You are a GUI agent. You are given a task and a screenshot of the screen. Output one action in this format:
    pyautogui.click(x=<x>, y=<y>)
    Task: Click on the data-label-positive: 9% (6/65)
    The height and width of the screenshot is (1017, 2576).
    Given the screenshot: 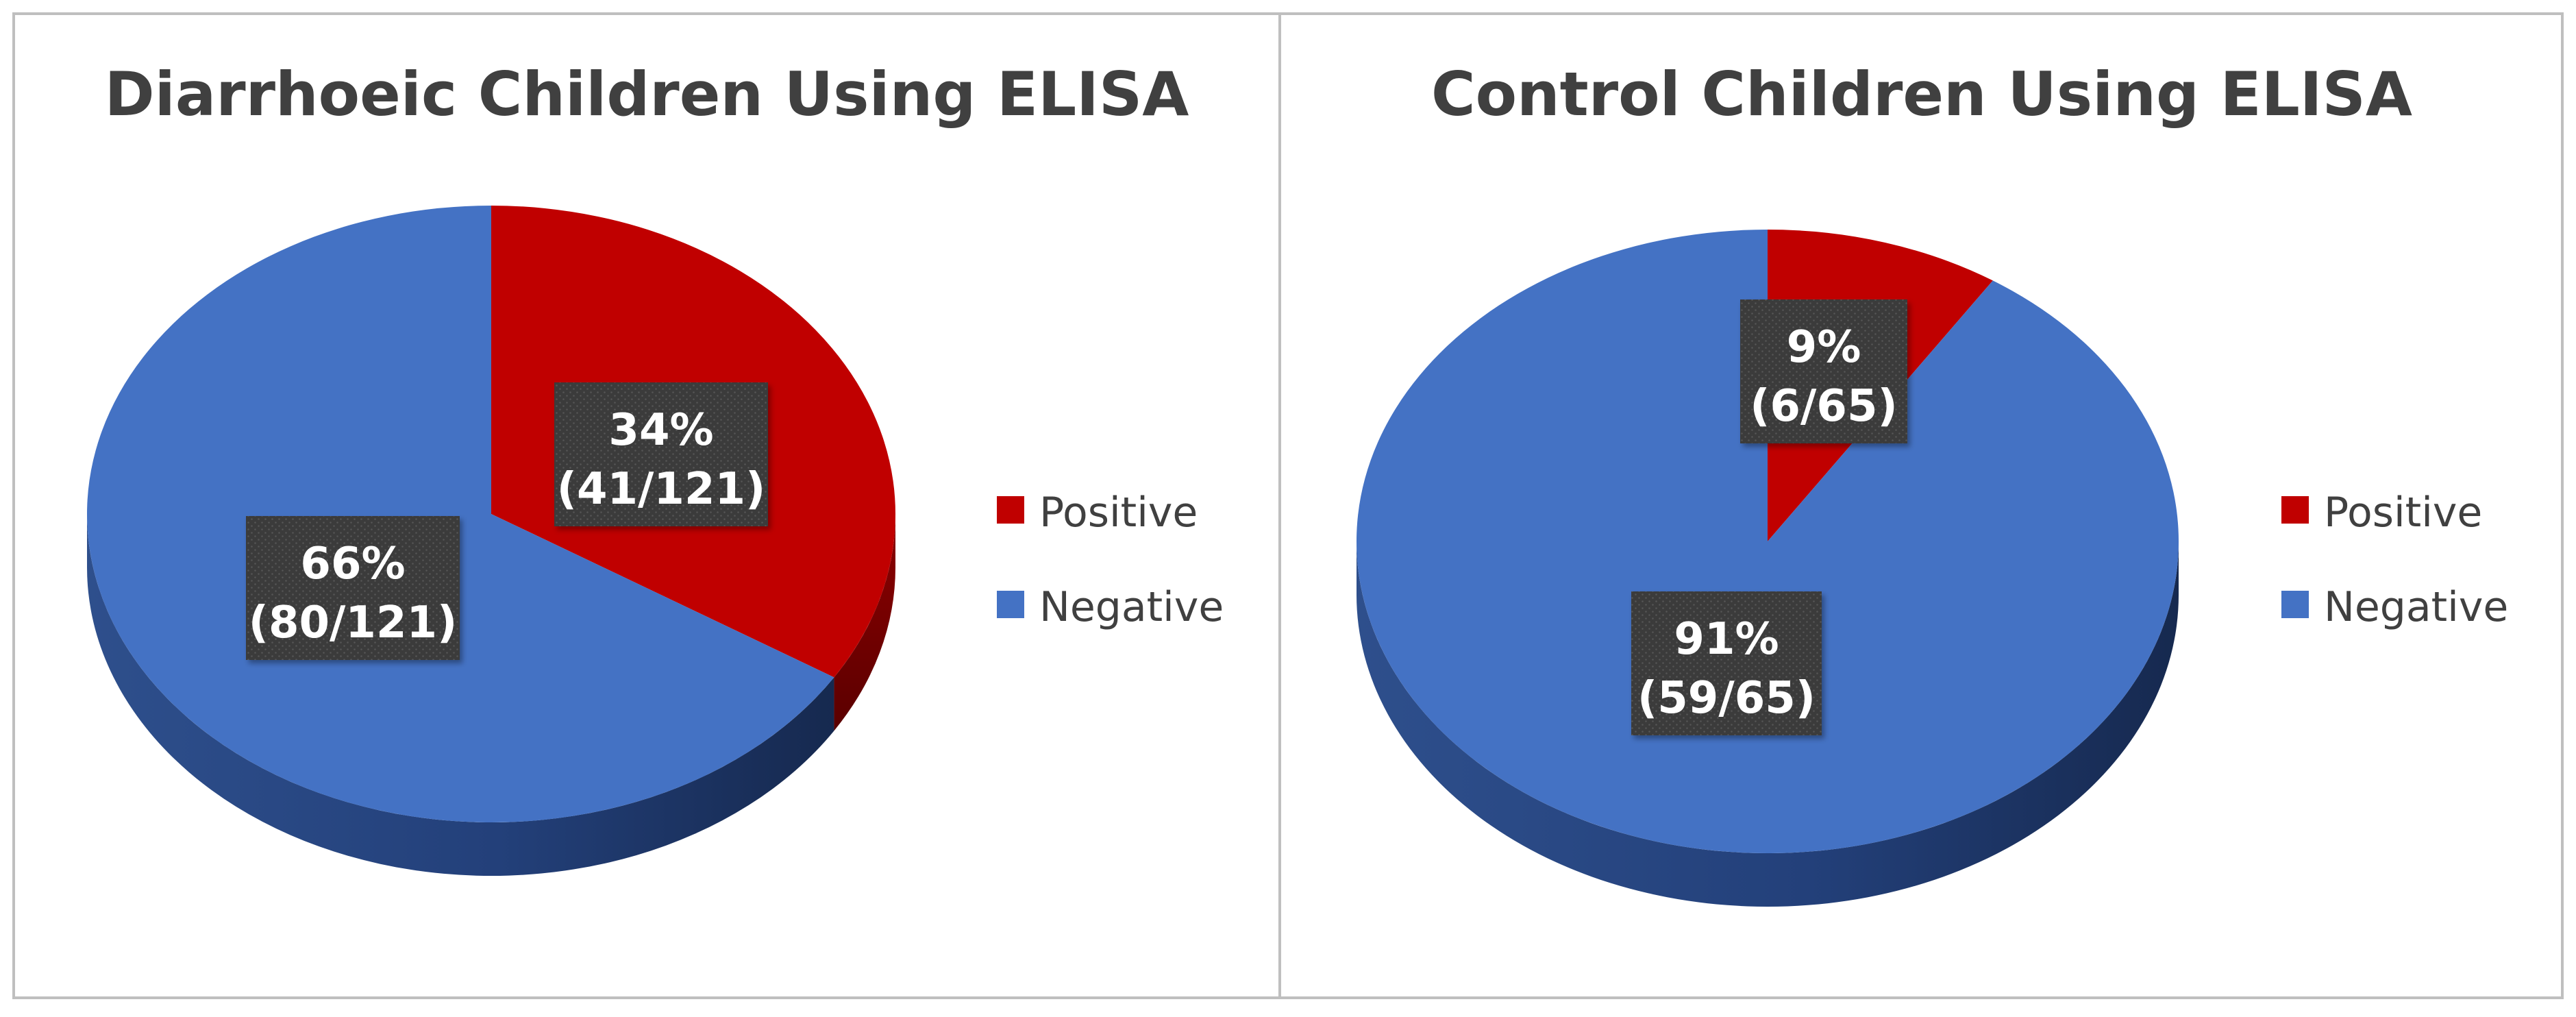 What is the action you would take?
    pyautogui.click(x=1823, y=371)
    